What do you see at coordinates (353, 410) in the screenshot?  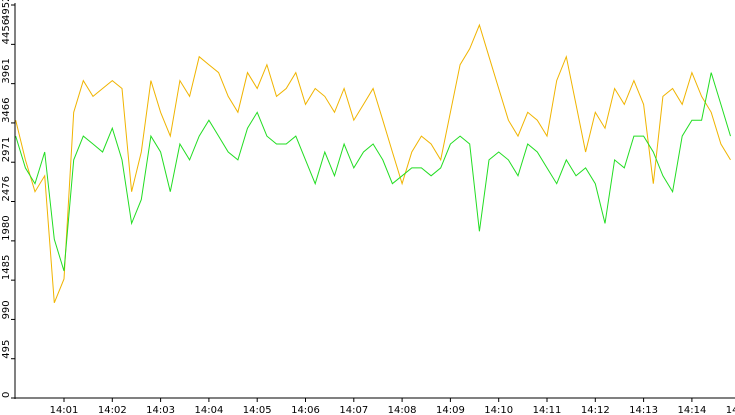 I see `x-tick-label: 14:07` at bounding box center [353, 410].